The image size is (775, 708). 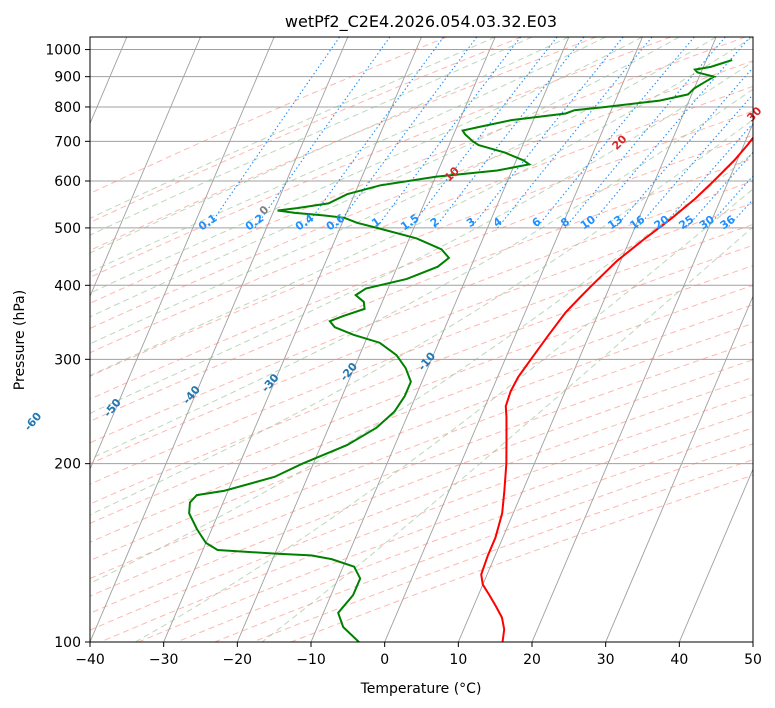 What do you see at coordinates (90, 660) in the screenshot?
I see `x-tick-label: −40` at bounding box center [90, 660].